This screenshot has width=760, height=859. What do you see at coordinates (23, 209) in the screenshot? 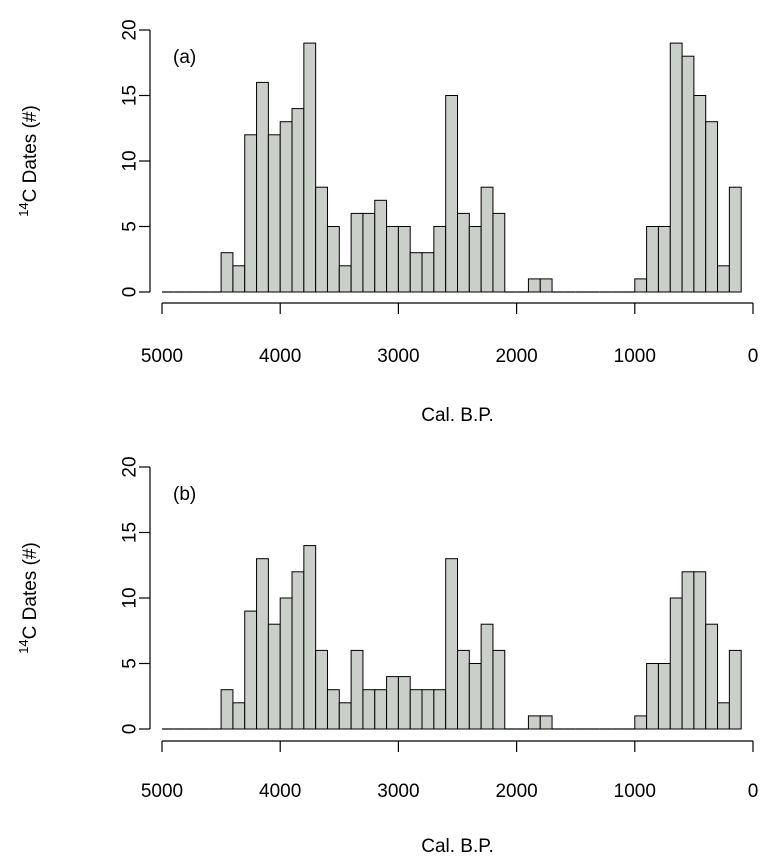
I see `y-axis-title-superscript: 14` at bounding box center [23, 209].